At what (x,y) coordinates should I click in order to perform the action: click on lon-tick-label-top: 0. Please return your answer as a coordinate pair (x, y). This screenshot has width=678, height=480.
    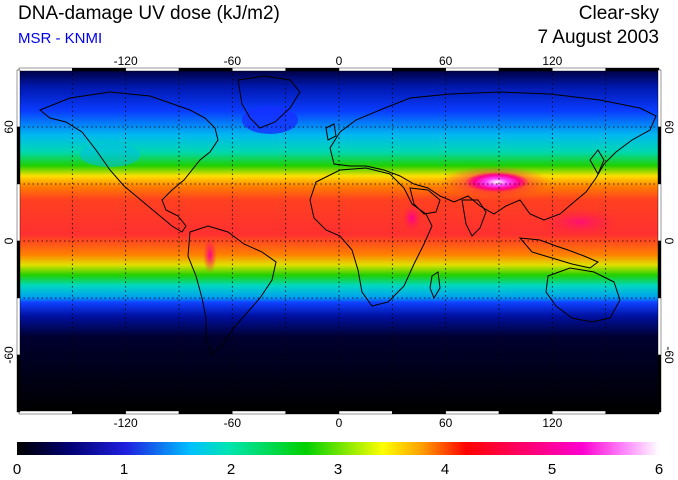
    Looking at the image, I should click on (339, 61).